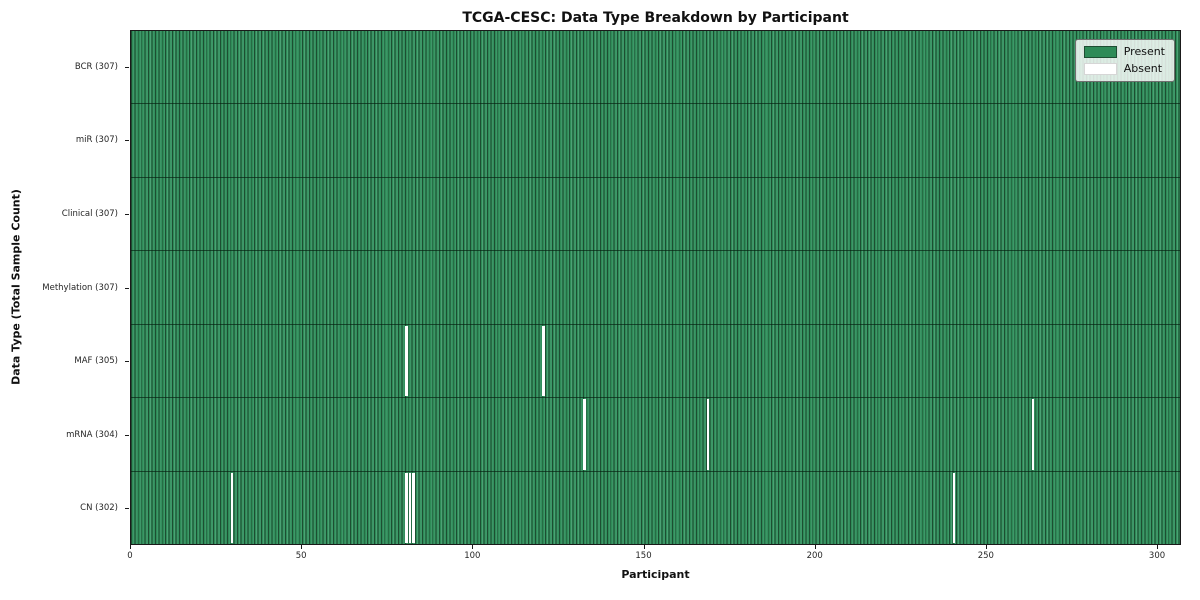 The height and width of the screenshot is (600, 1200). I want to click on y-tick-label: mRNA (304), so click(92, 434).